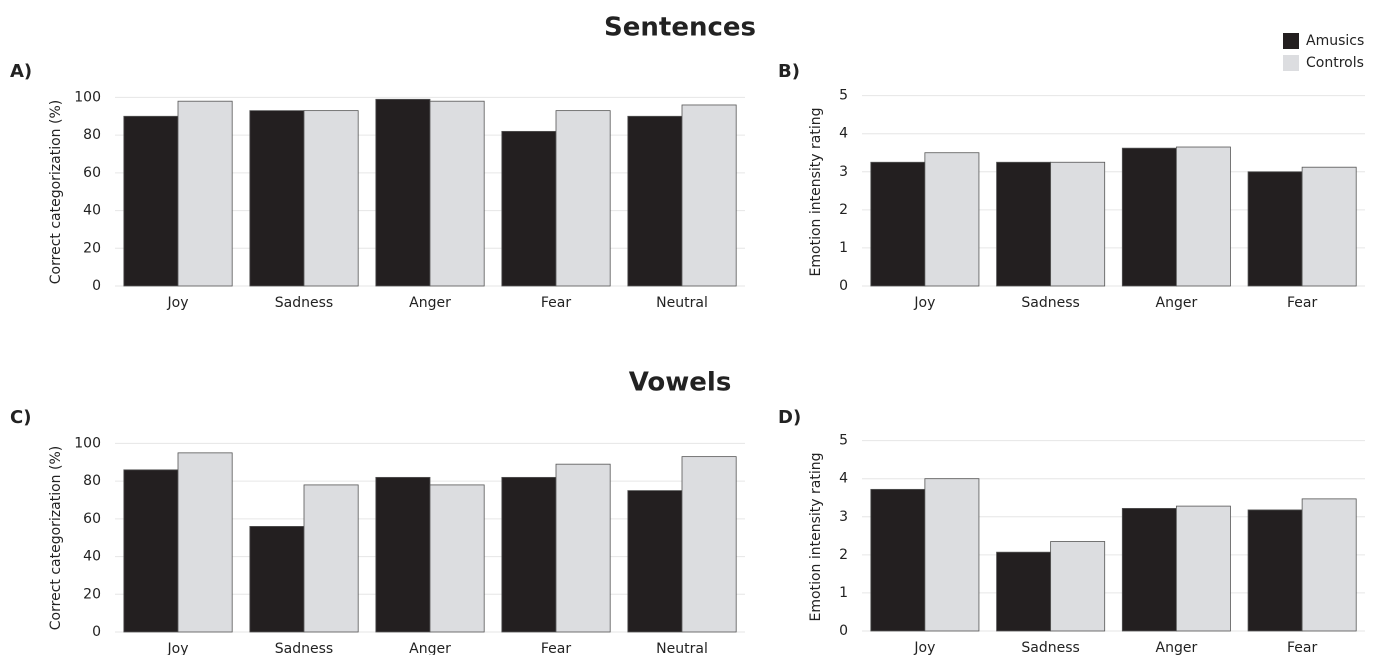  What do you see at coordinates (1335, 63) in the screenshot?
I see `legend-label: Controls` at bounding box center [1335, 63].